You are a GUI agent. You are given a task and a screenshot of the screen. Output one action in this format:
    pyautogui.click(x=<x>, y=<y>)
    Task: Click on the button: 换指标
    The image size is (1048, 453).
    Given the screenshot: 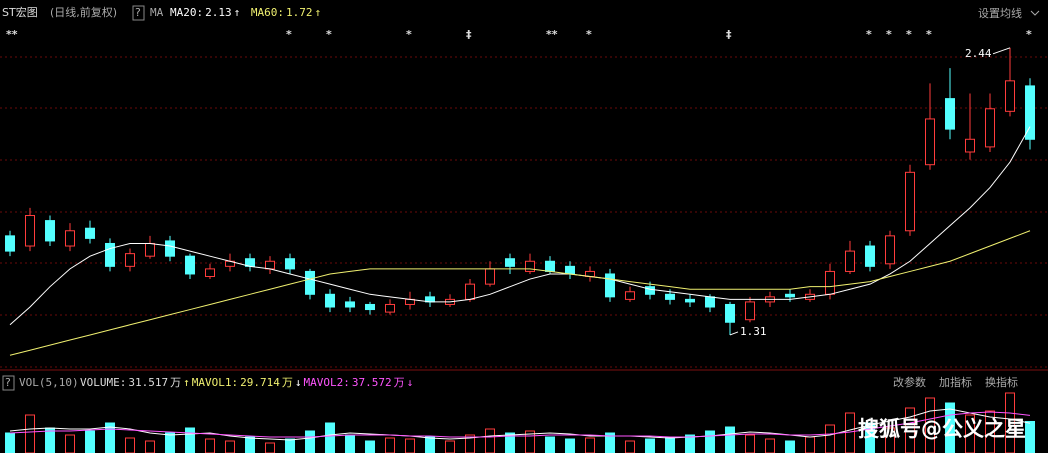 What is the action you would take?
    pyautogui.click(x=1001, y=382)
    